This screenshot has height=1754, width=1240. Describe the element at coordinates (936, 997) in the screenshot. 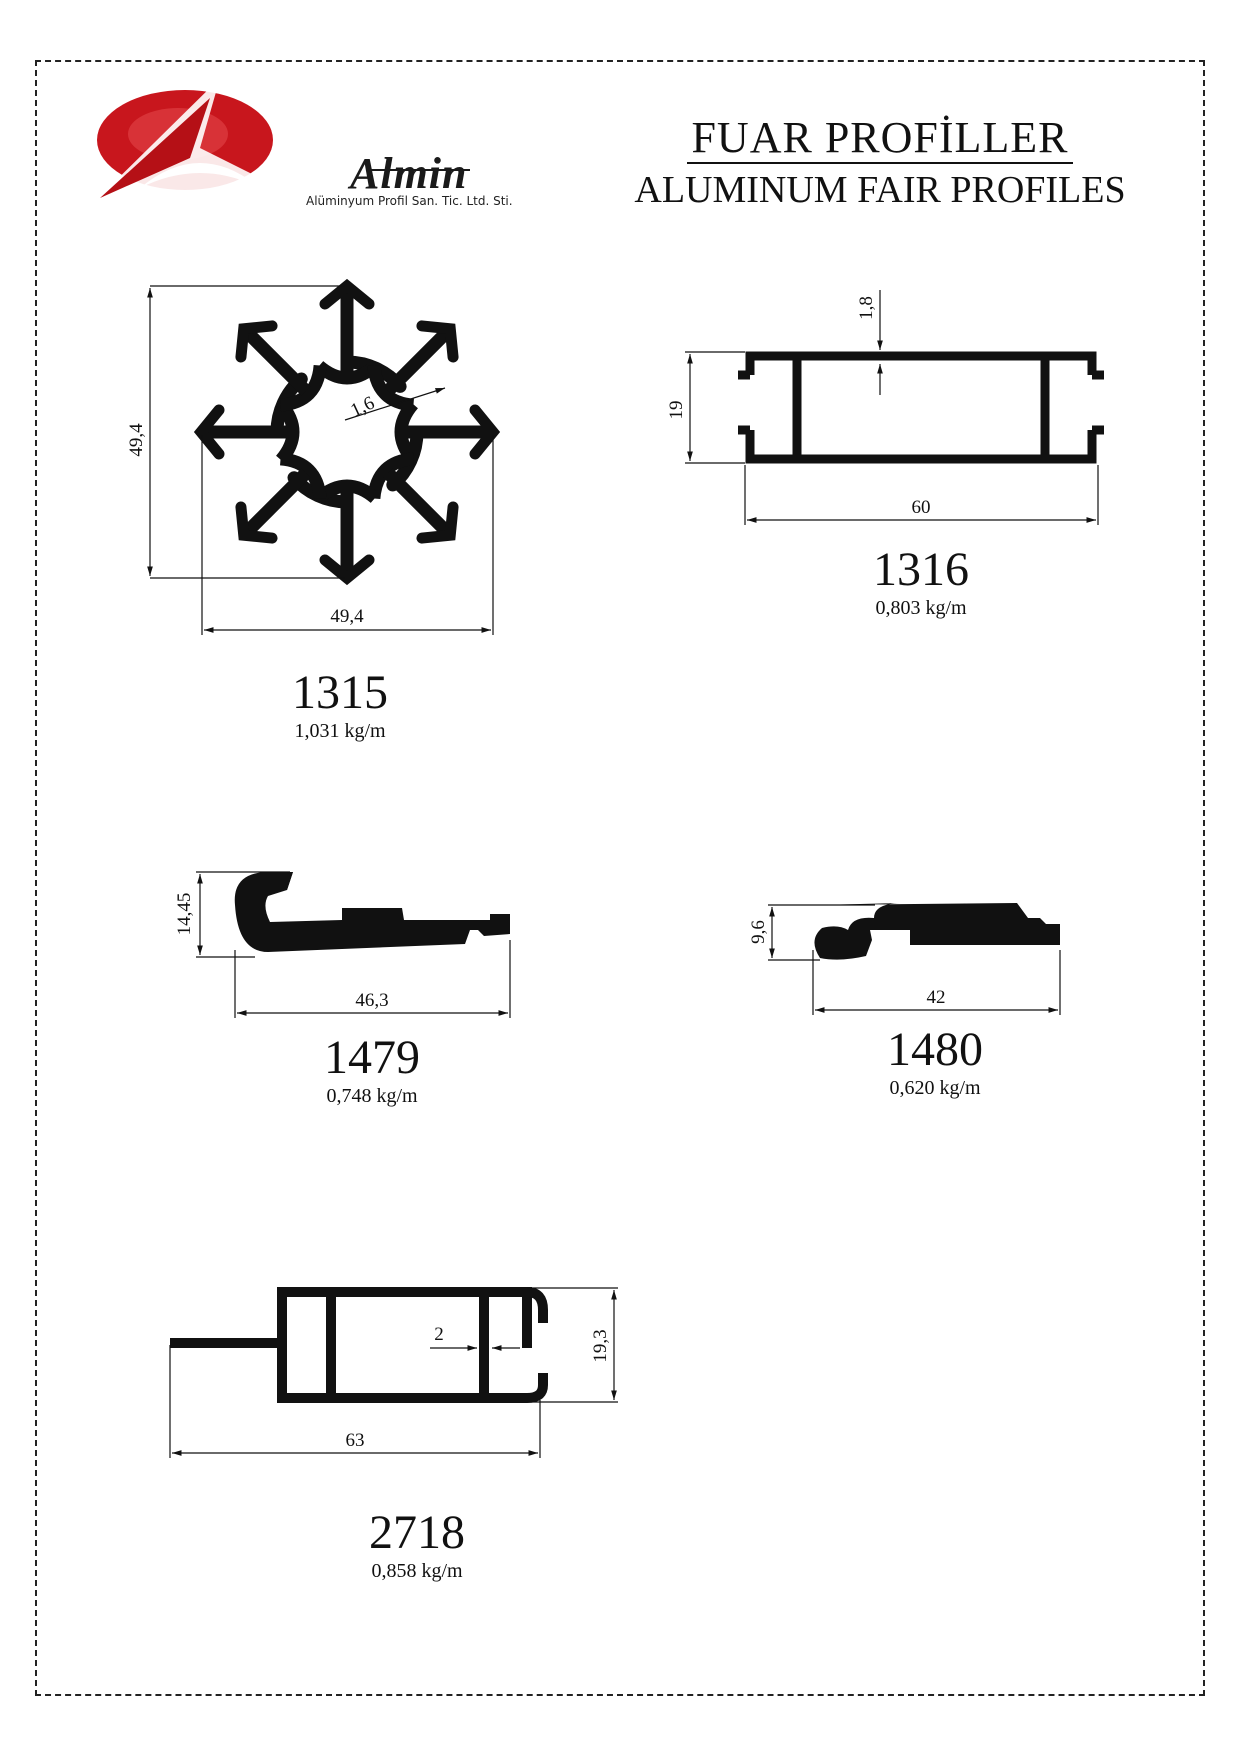

I see `dim-1480-width: 42` at that location.